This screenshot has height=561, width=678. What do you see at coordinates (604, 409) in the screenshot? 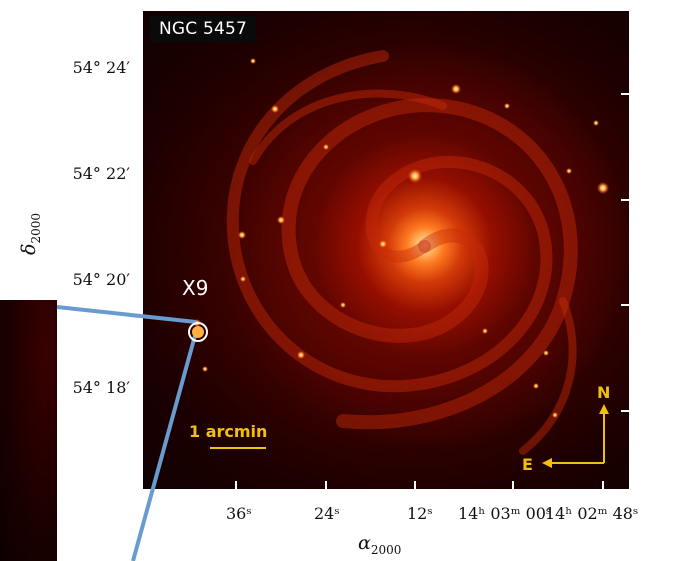
I see `north-arrowhead-icon` at bounding box center [604, 409].